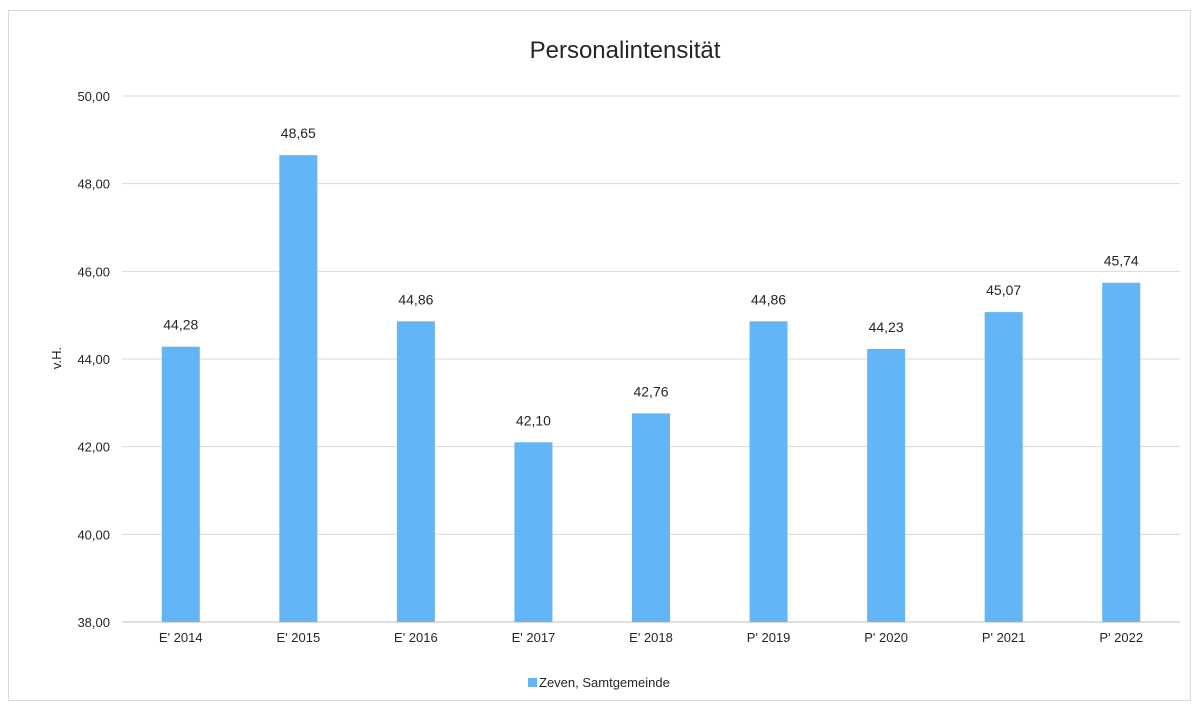 This screenshot has width=1200, height=704. Describe the element at coordinates (56, 358) in the screenshot. I see `y-axis-title: v.H.` at that location.